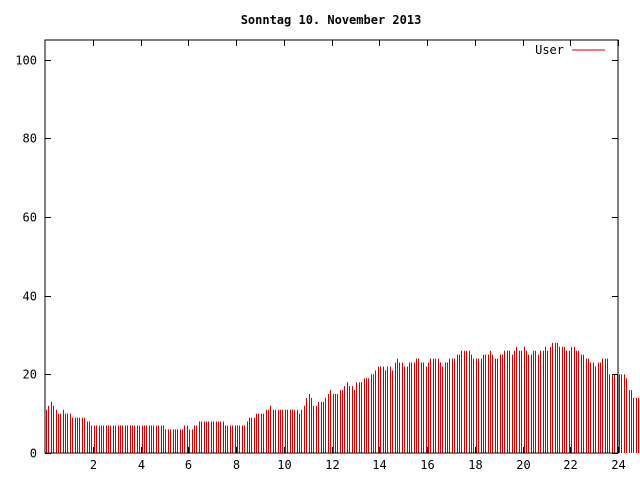  Describe the element at coordinates (570, 50) in the screenshot. I see `legend: User` at that location.